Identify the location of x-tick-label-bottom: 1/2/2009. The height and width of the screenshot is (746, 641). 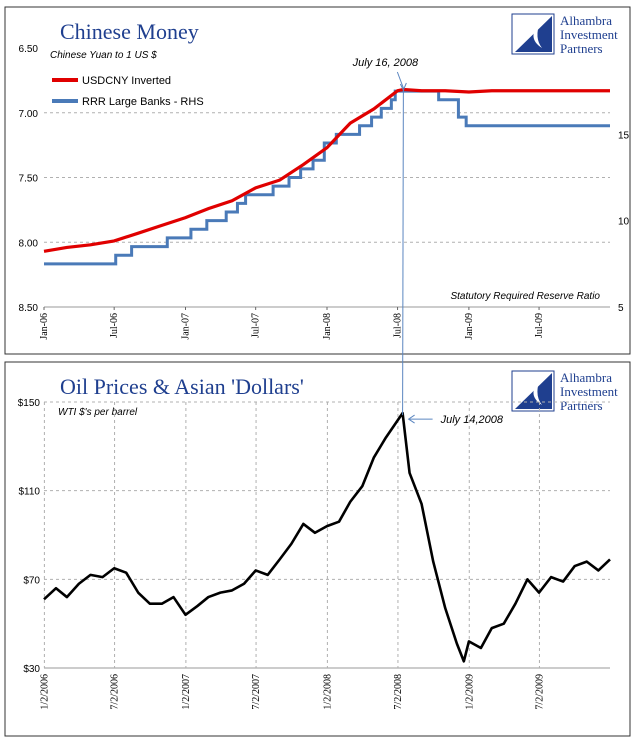
(469, 692).